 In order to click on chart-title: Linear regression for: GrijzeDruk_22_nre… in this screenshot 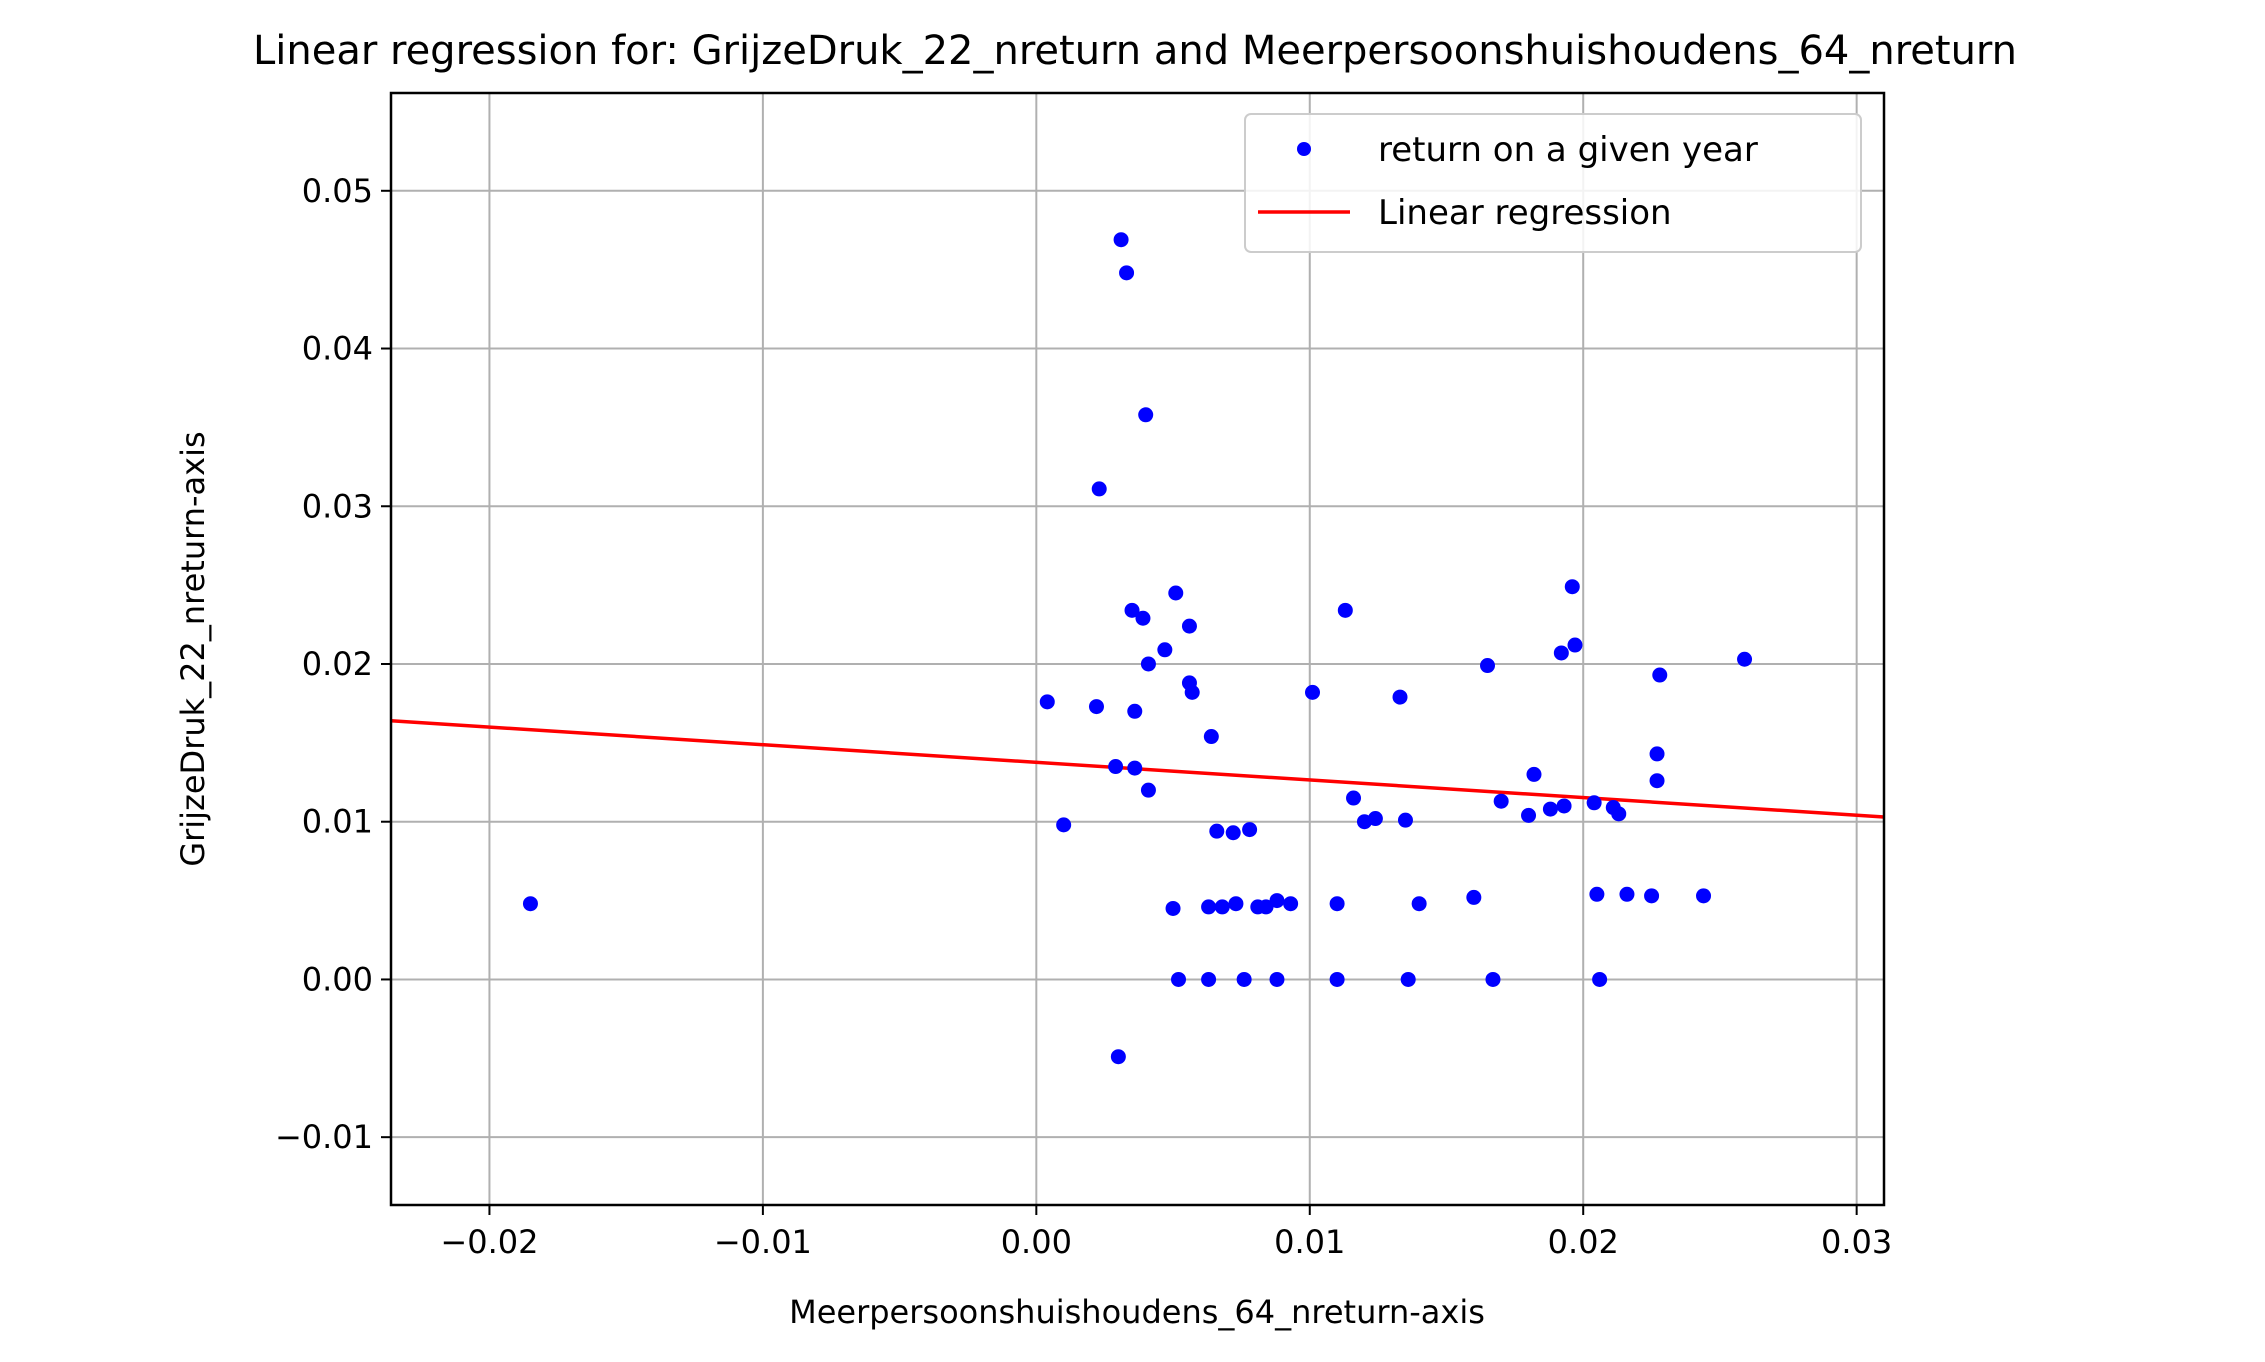, I will do `click(1135, 51)`.